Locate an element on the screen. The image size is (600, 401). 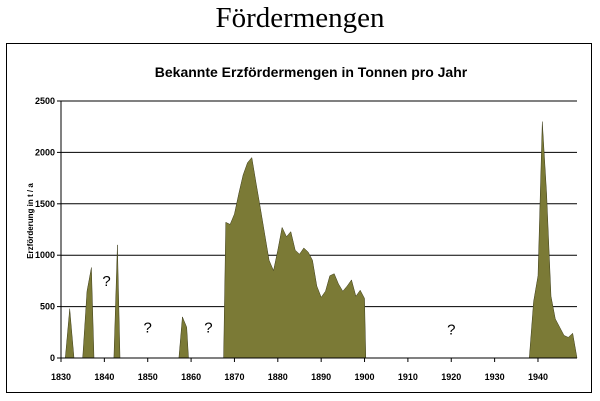
annotation-question-mark-4: ? is located at coordinates (451, 329).